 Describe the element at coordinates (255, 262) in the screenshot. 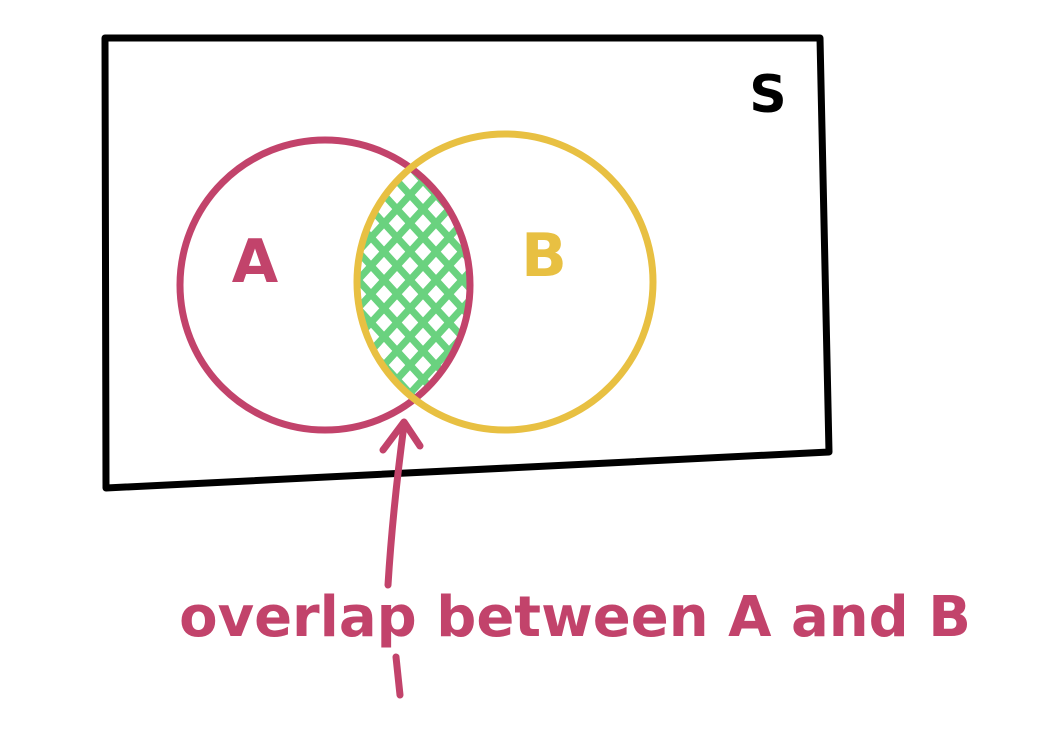

I see `set-a-label: A` at that location.